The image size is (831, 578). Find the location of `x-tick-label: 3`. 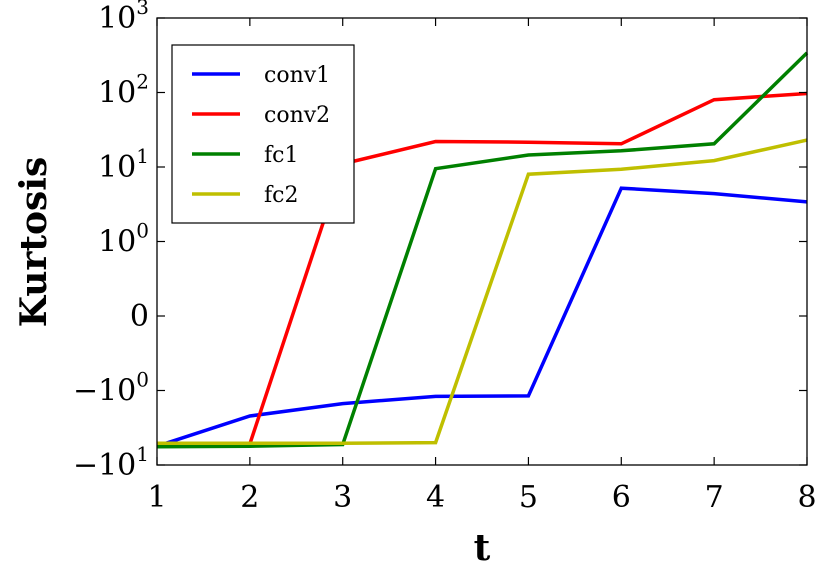

x-tick-label: 3 is located at coordinates (342, 497).